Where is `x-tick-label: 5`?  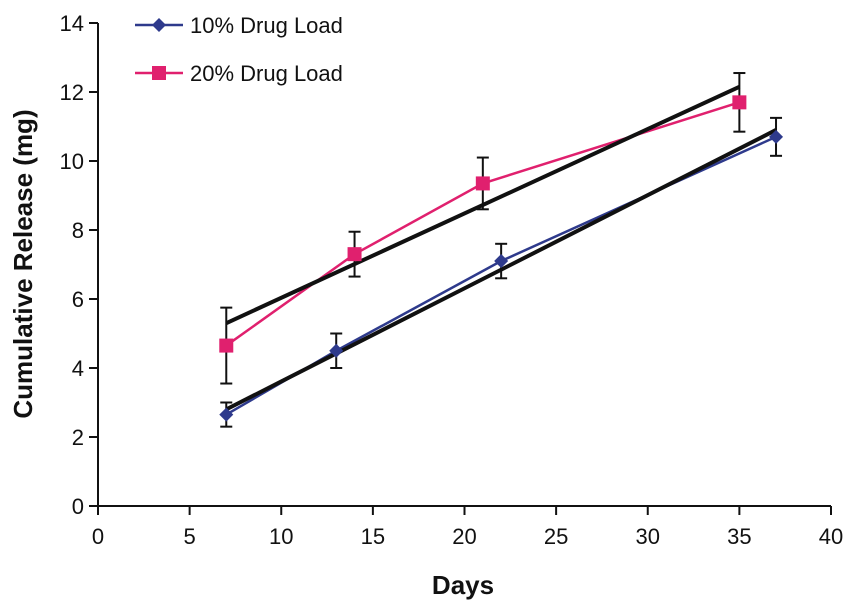 x-tick-label: 5 is located at coordinates (190, 536).